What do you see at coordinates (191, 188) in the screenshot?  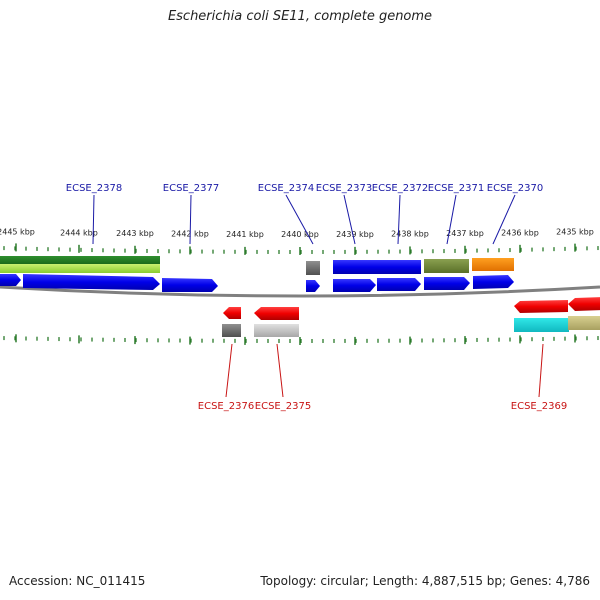 I see `gene-label: ECSE_2377` at bounding box center [191, 188].